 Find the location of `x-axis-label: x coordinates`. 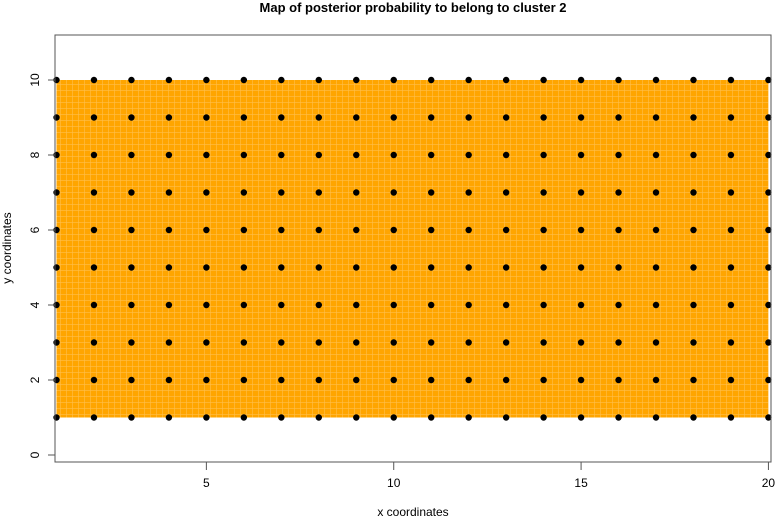

x-axis-label: x coordinates is located at coordinates (412, 511).